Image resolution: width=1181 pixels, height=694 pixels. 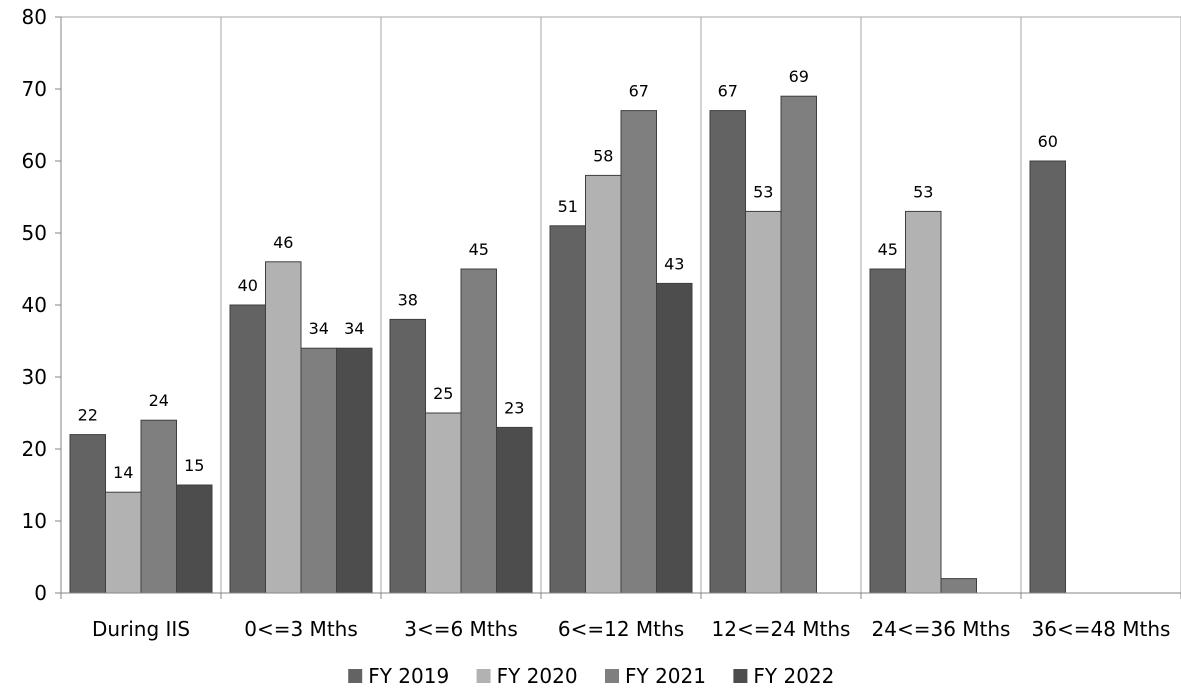 I want to click on legend-label: FY 2020, so click(x=537, y=676).